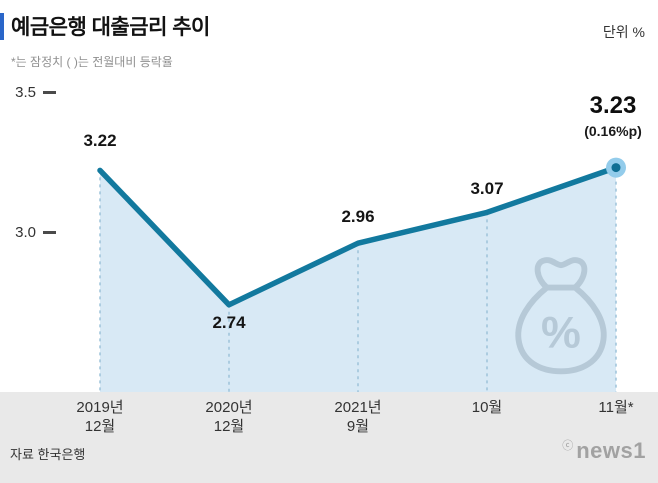 The width and height of the screenshot is (658, 483). Describe the element at coordinates (25, 92) in the screenshot. I see `y-axis-tick-label-3-5: 3.5` at that location.